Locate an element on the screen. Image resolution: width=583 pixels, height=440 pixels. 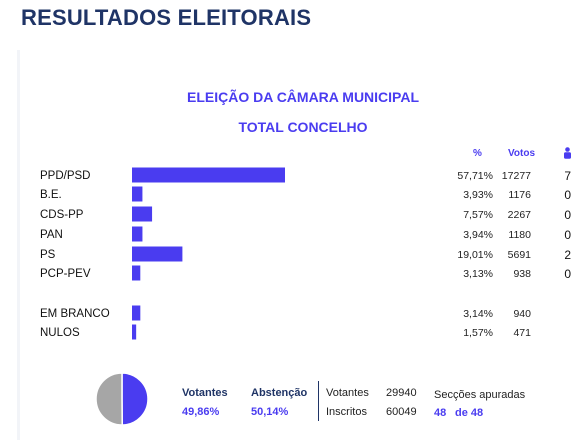
person-icon is located at coordinates (567, 153).